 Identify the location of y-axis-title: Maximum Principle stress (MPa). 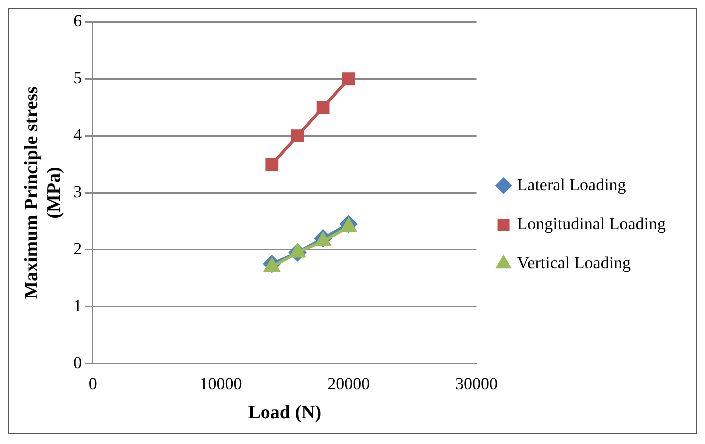
(43, 193).